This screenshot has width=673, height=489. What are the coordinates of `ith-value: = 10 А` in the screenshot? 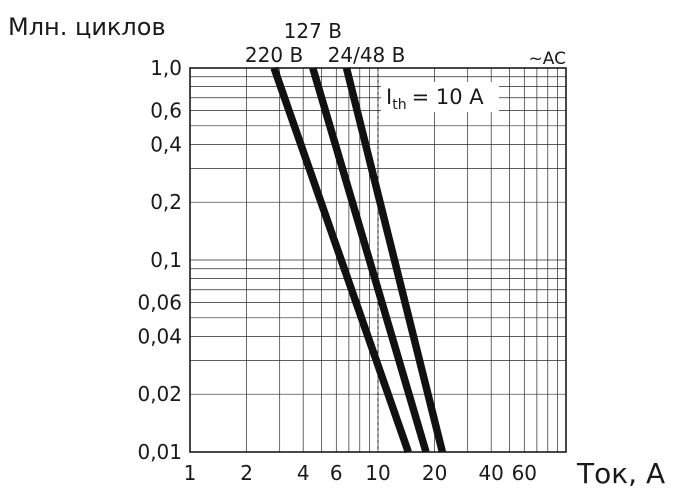 It's located at (448, 97).